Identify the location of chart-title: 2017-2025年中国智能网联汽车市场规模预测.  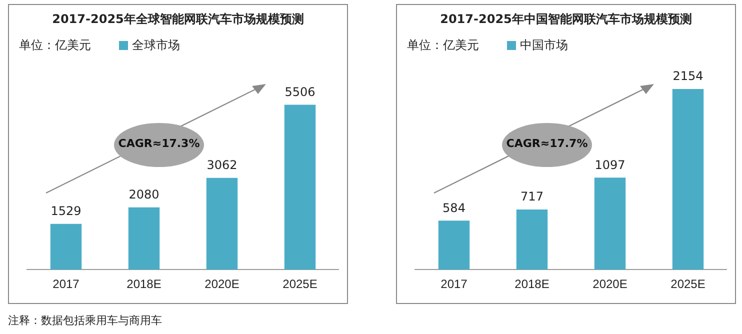
(566, 19).